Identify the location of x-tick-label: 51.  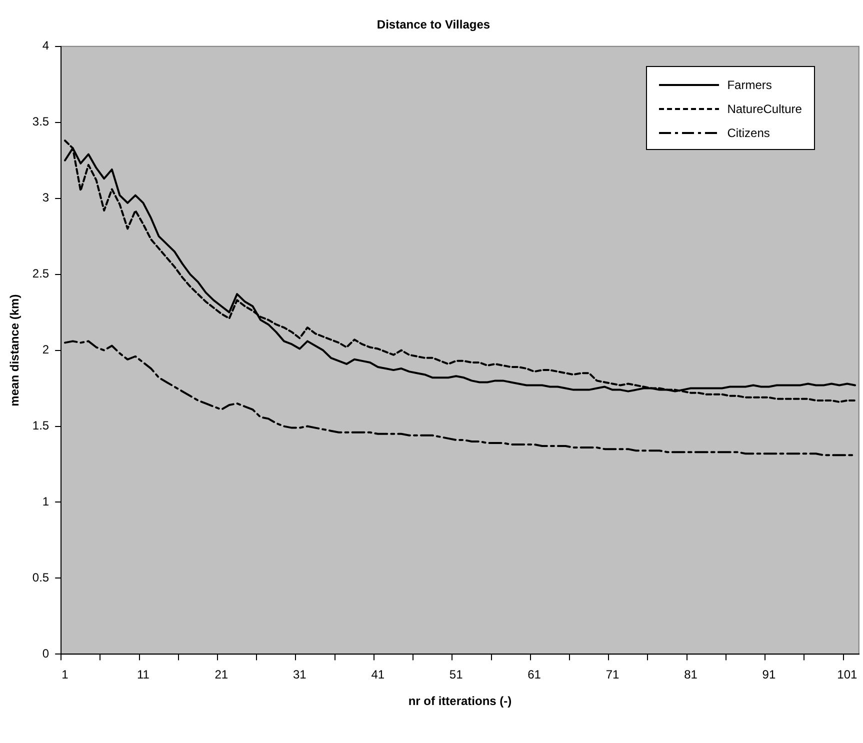
(456, 675).